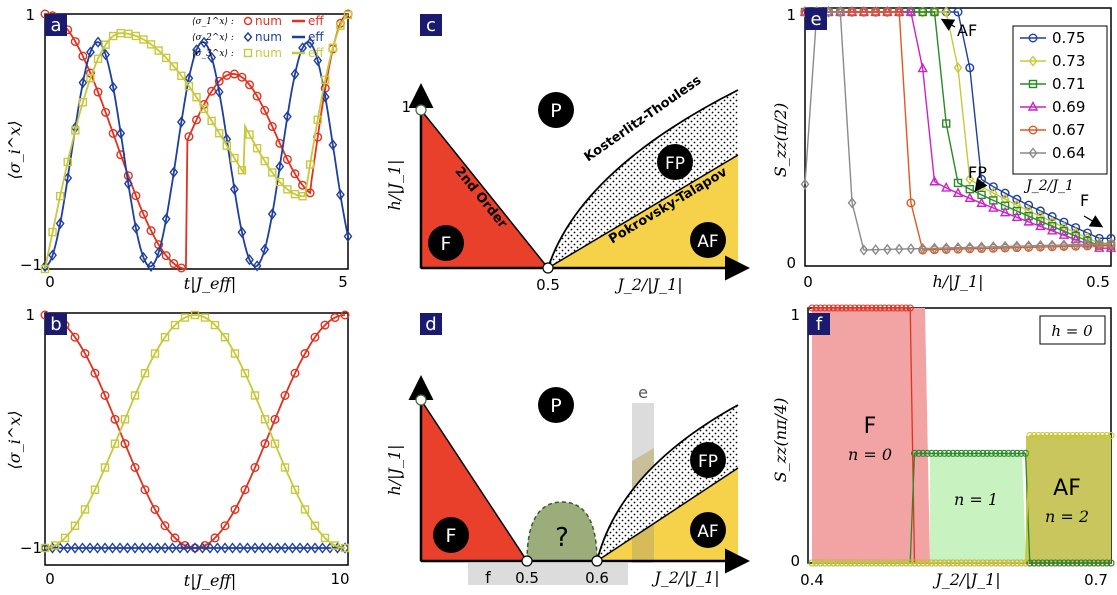 The height and width of the screenshot is (595, 1117). I want to click on panel-e-legend: 0.75 0.73 0.71 0.69 0.67 0.64 J_2/J_1, so click(1060, 109).